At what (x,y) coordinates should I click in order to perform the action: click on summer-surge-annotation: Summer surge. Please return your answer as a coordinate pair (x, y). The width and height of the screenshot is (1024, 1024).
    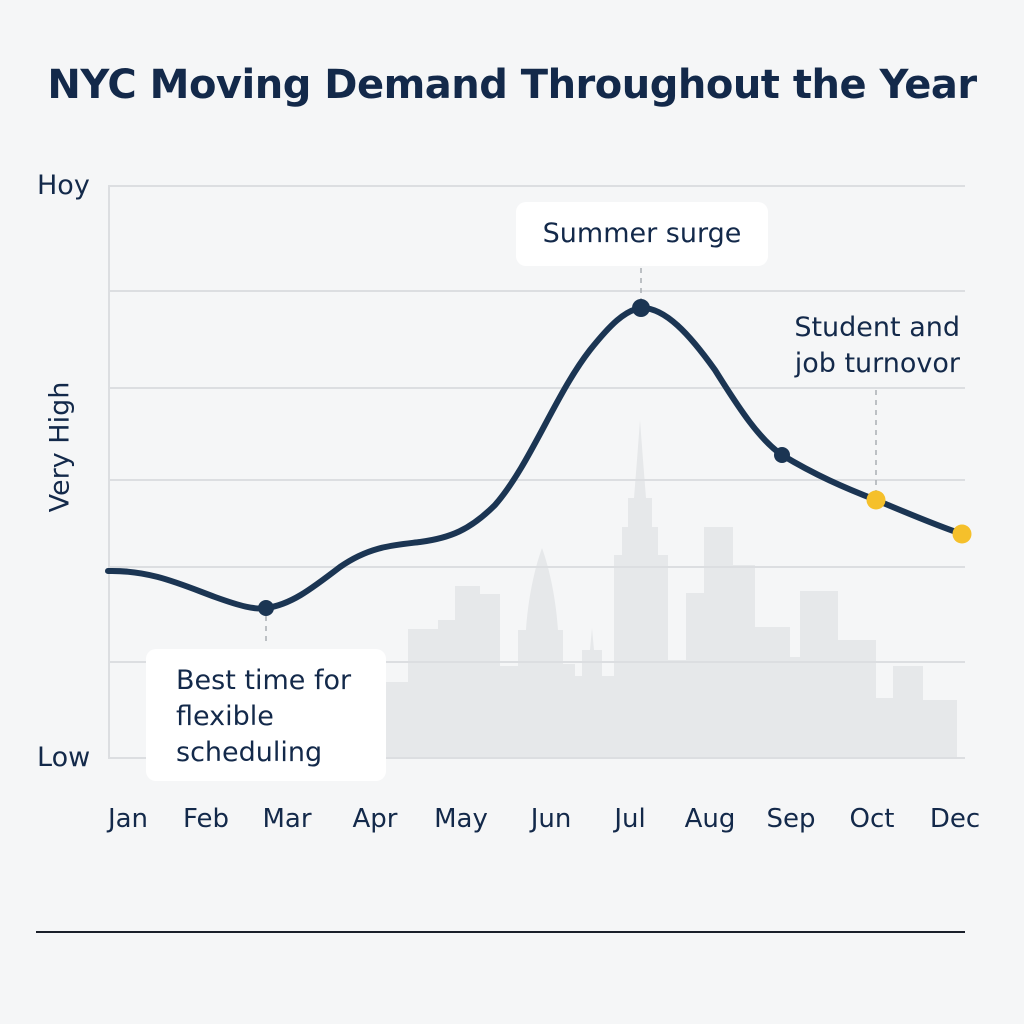
    Looking at the image, I should click on (642, 234).